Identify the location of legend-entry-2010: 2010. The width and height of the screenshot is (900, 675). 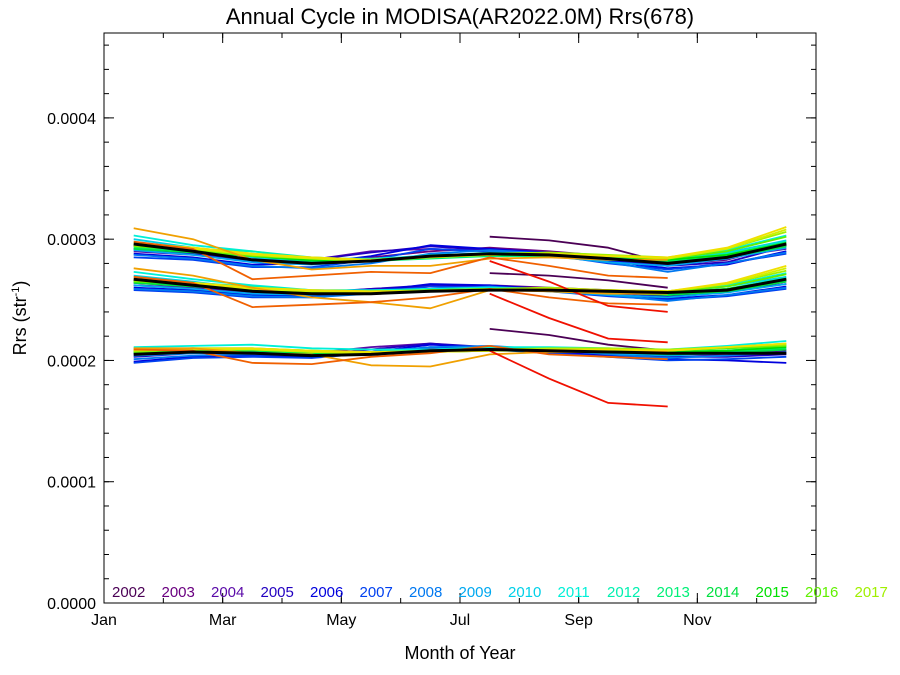
(524, 592).